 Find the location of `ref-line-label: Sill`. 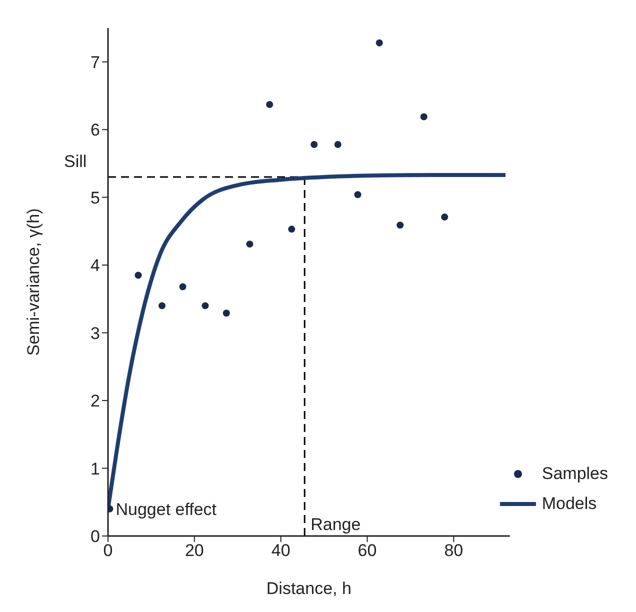

ref-line-label: Sill is located at coordinates (75, 162).